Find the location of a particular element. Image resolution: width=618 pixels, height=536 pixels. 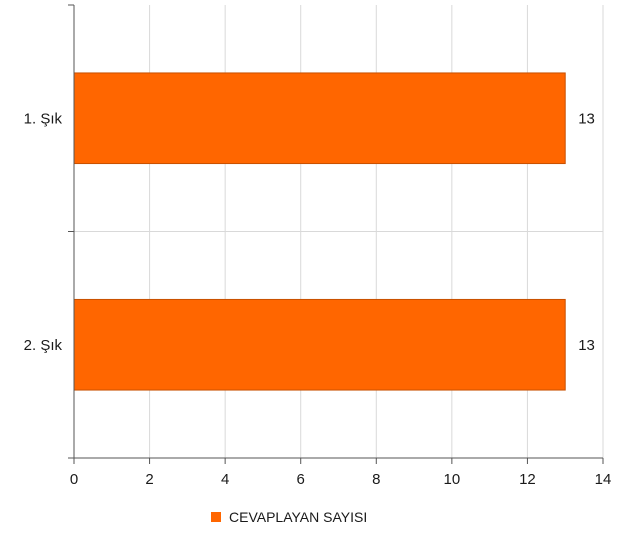

legend: CEVAPLAYAN SAYISI is located at coordinates (289, 517).